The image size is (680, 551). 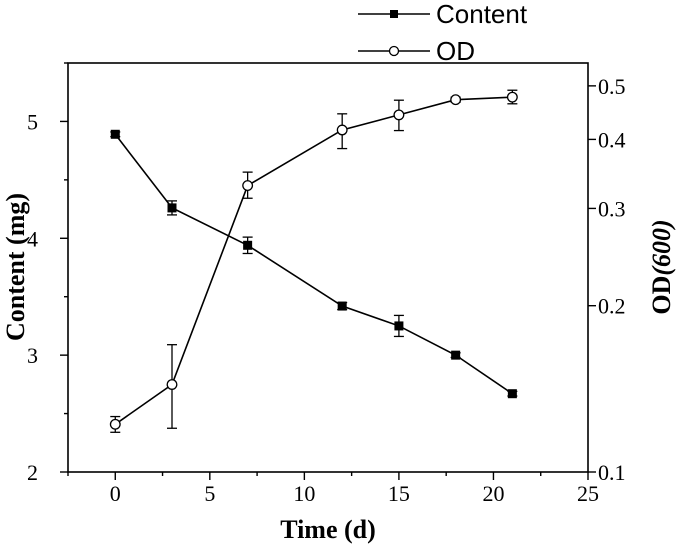 What do you see at coordinates (115, 493) in the screenshot?
I see `x-tick-label: 0` at bounding box center [115, 493].